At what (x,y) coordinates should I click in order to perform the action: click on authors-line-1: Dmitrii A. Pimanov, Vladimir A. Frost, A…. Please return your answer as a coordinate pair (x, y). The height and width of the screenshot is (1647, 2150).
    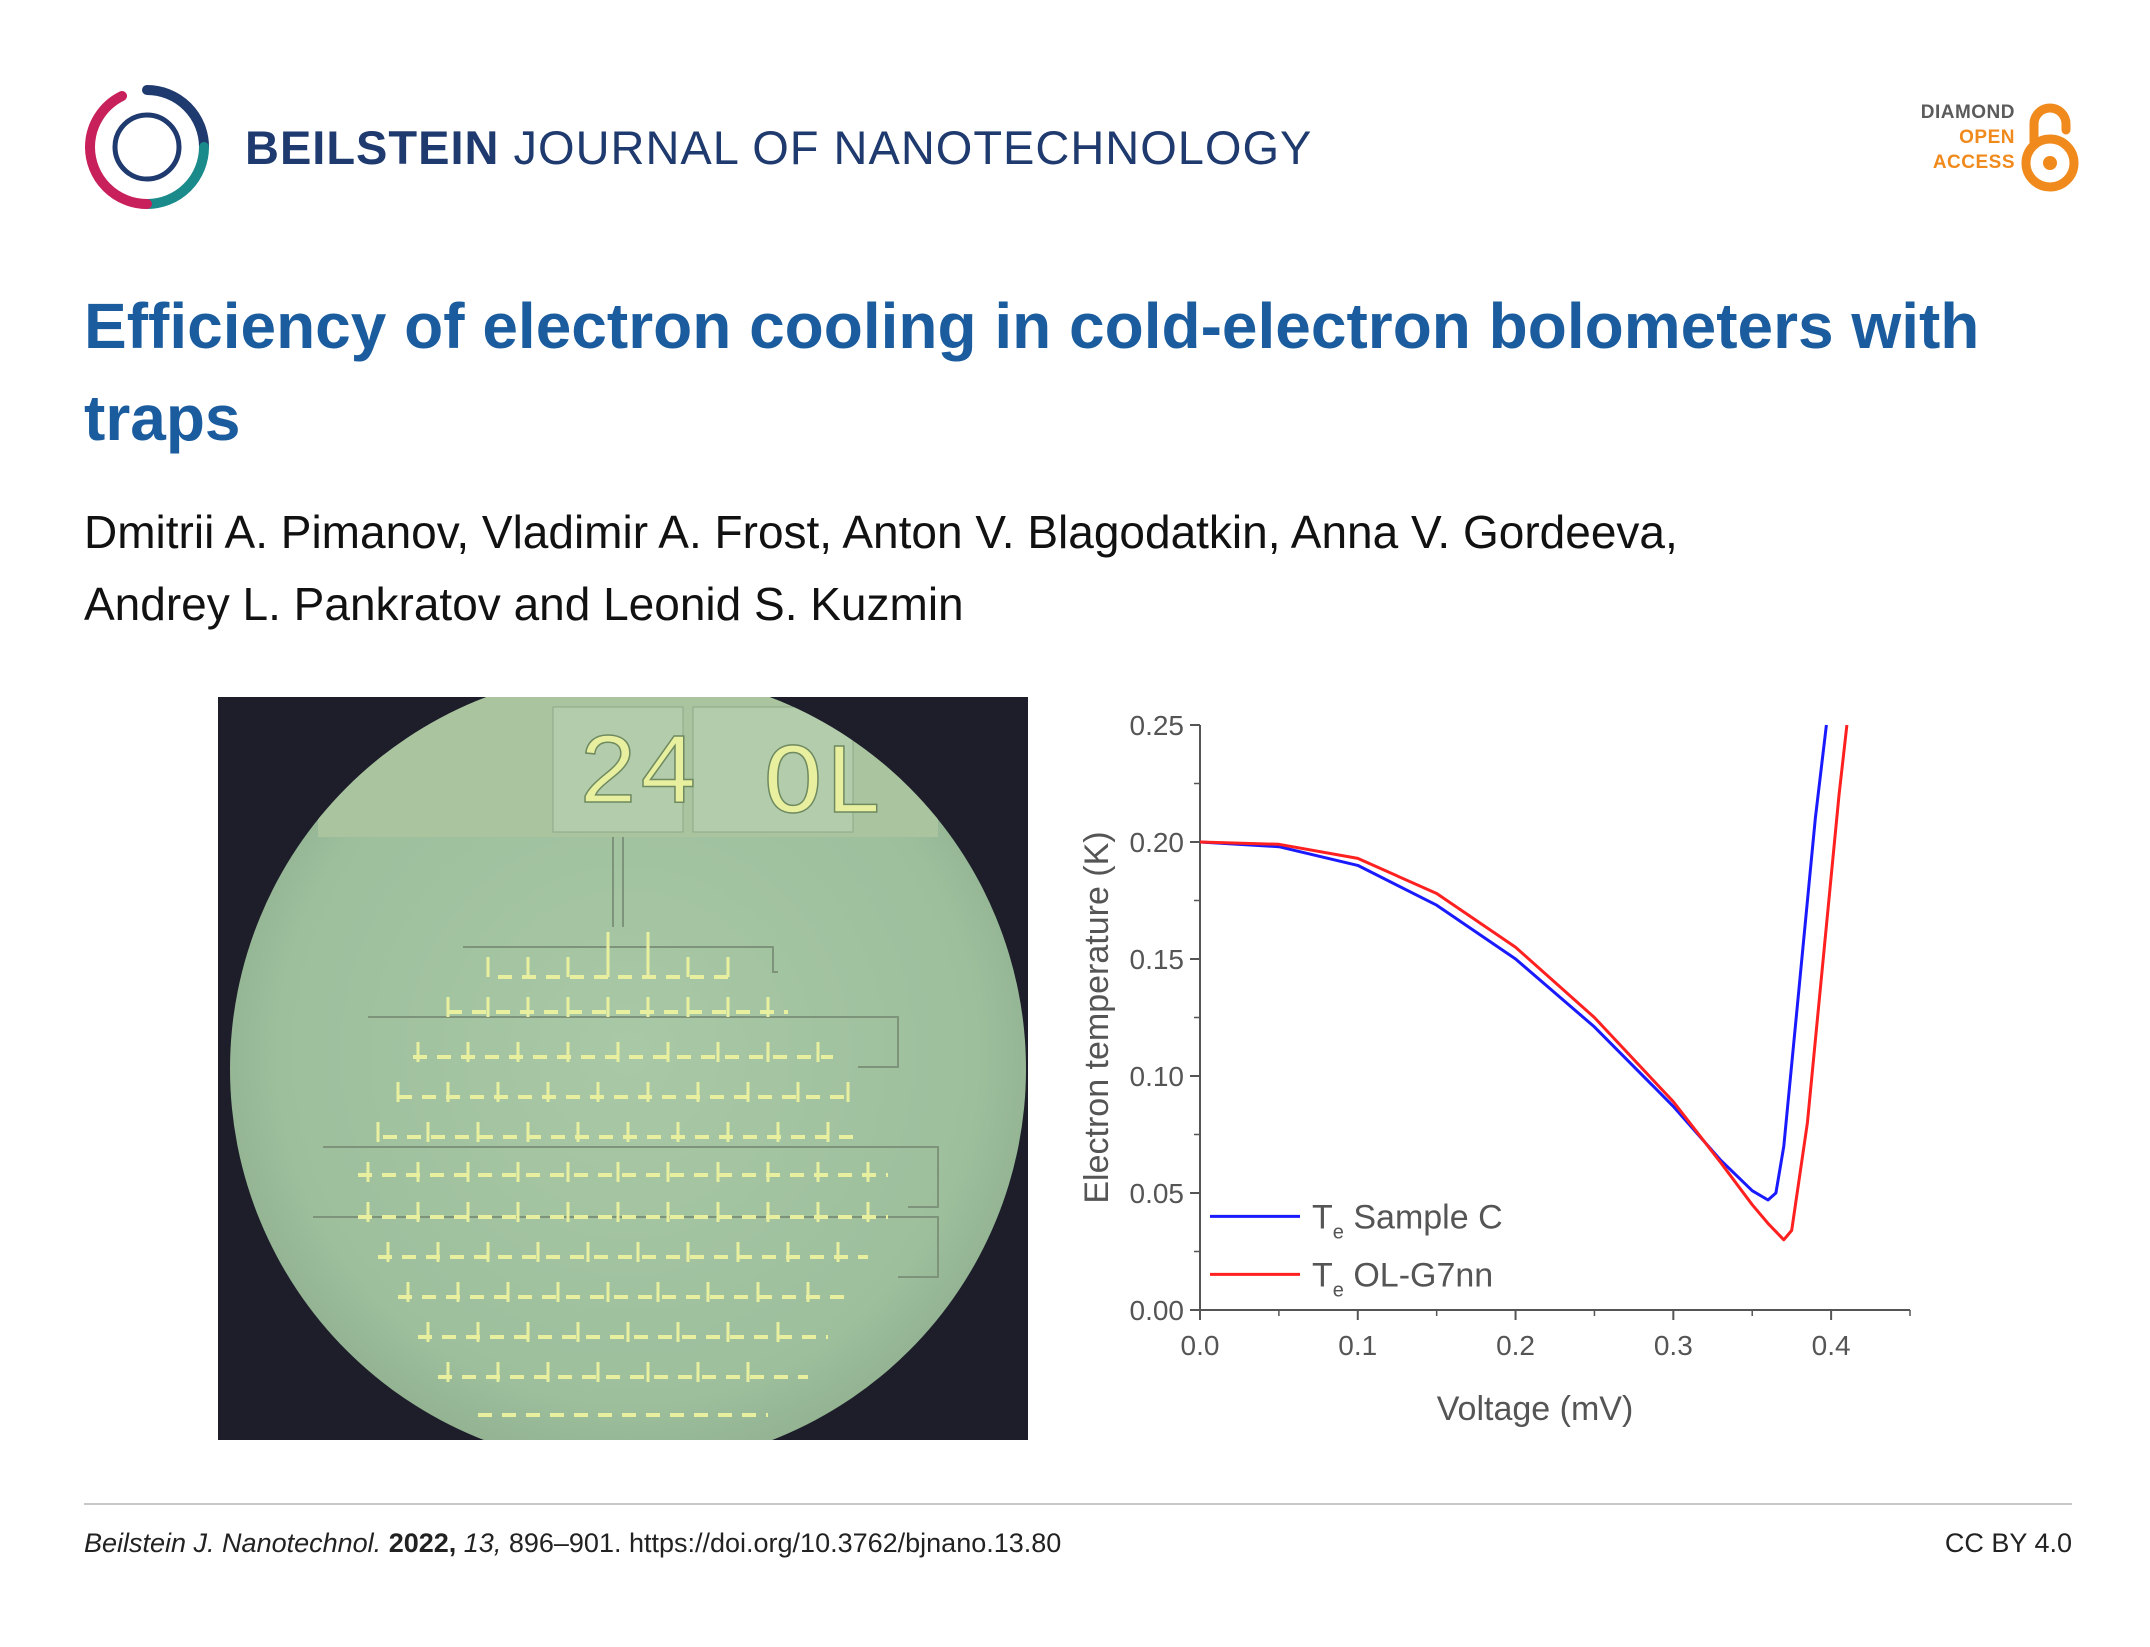
    Looking at the image, I should click on (881, 532).